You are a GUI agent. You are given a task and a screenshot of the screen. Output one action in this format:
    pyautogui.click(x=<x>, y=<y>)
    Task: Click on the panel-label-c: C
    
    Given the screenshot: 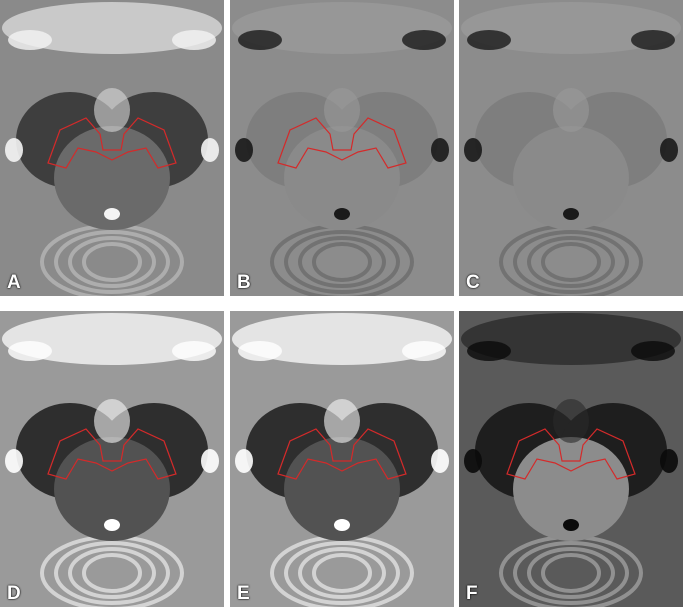 What is the action you would take?
    pyautogui.click(x=473, y=282)
    